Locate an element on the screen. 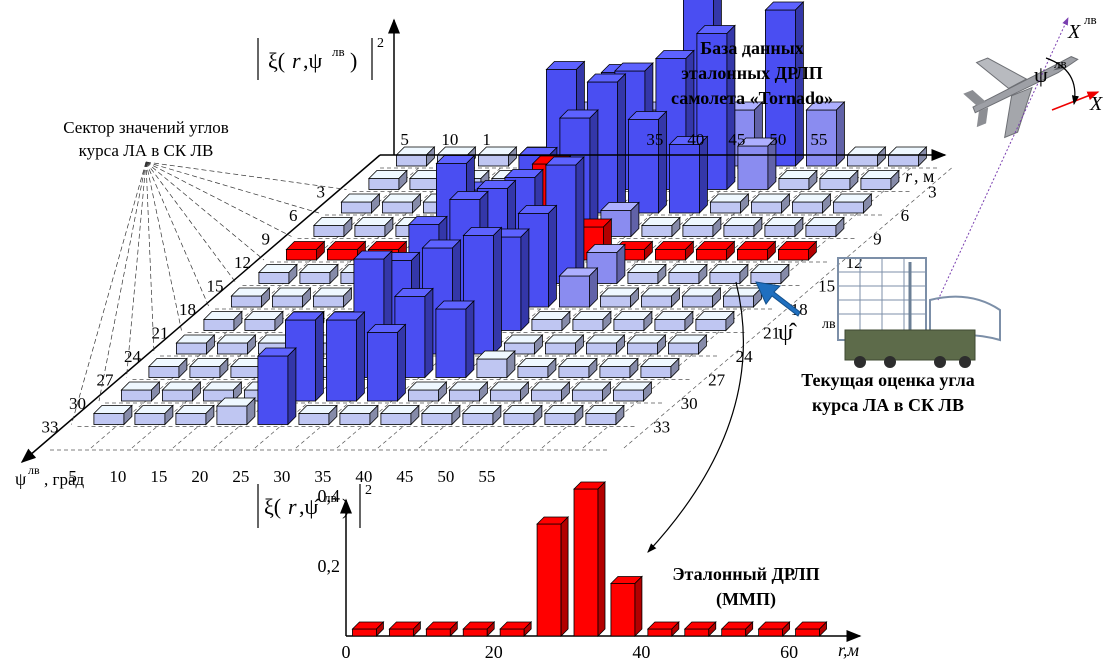  x-lv-axis is located at coordinates (1003, 159).